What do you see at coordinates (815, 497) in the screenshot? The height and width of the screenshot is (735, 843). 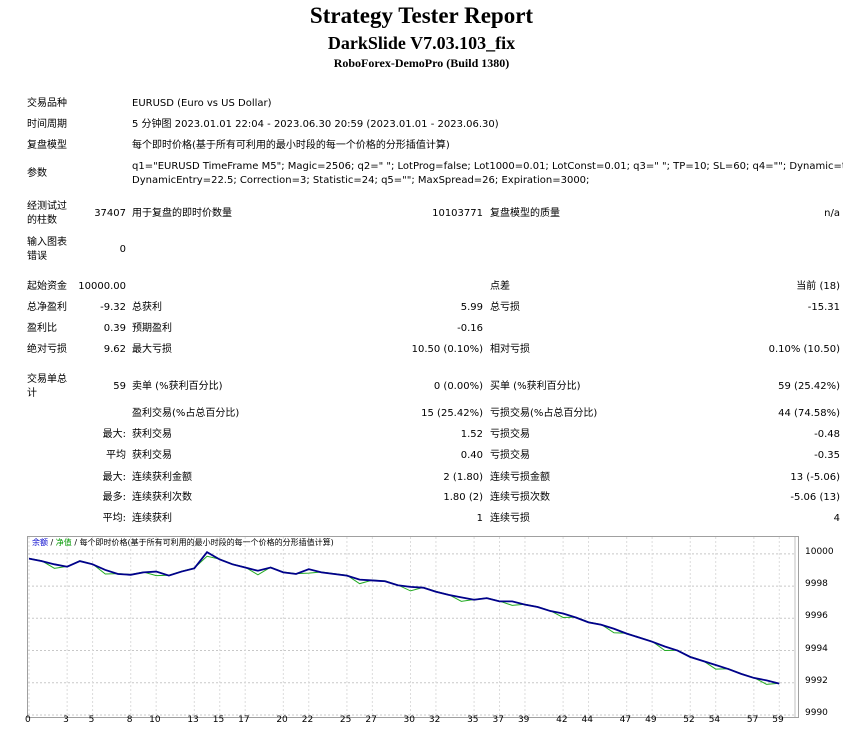 I see `max-cons-loss-value: -5.06 (13)` at bounding box center [815, 497].